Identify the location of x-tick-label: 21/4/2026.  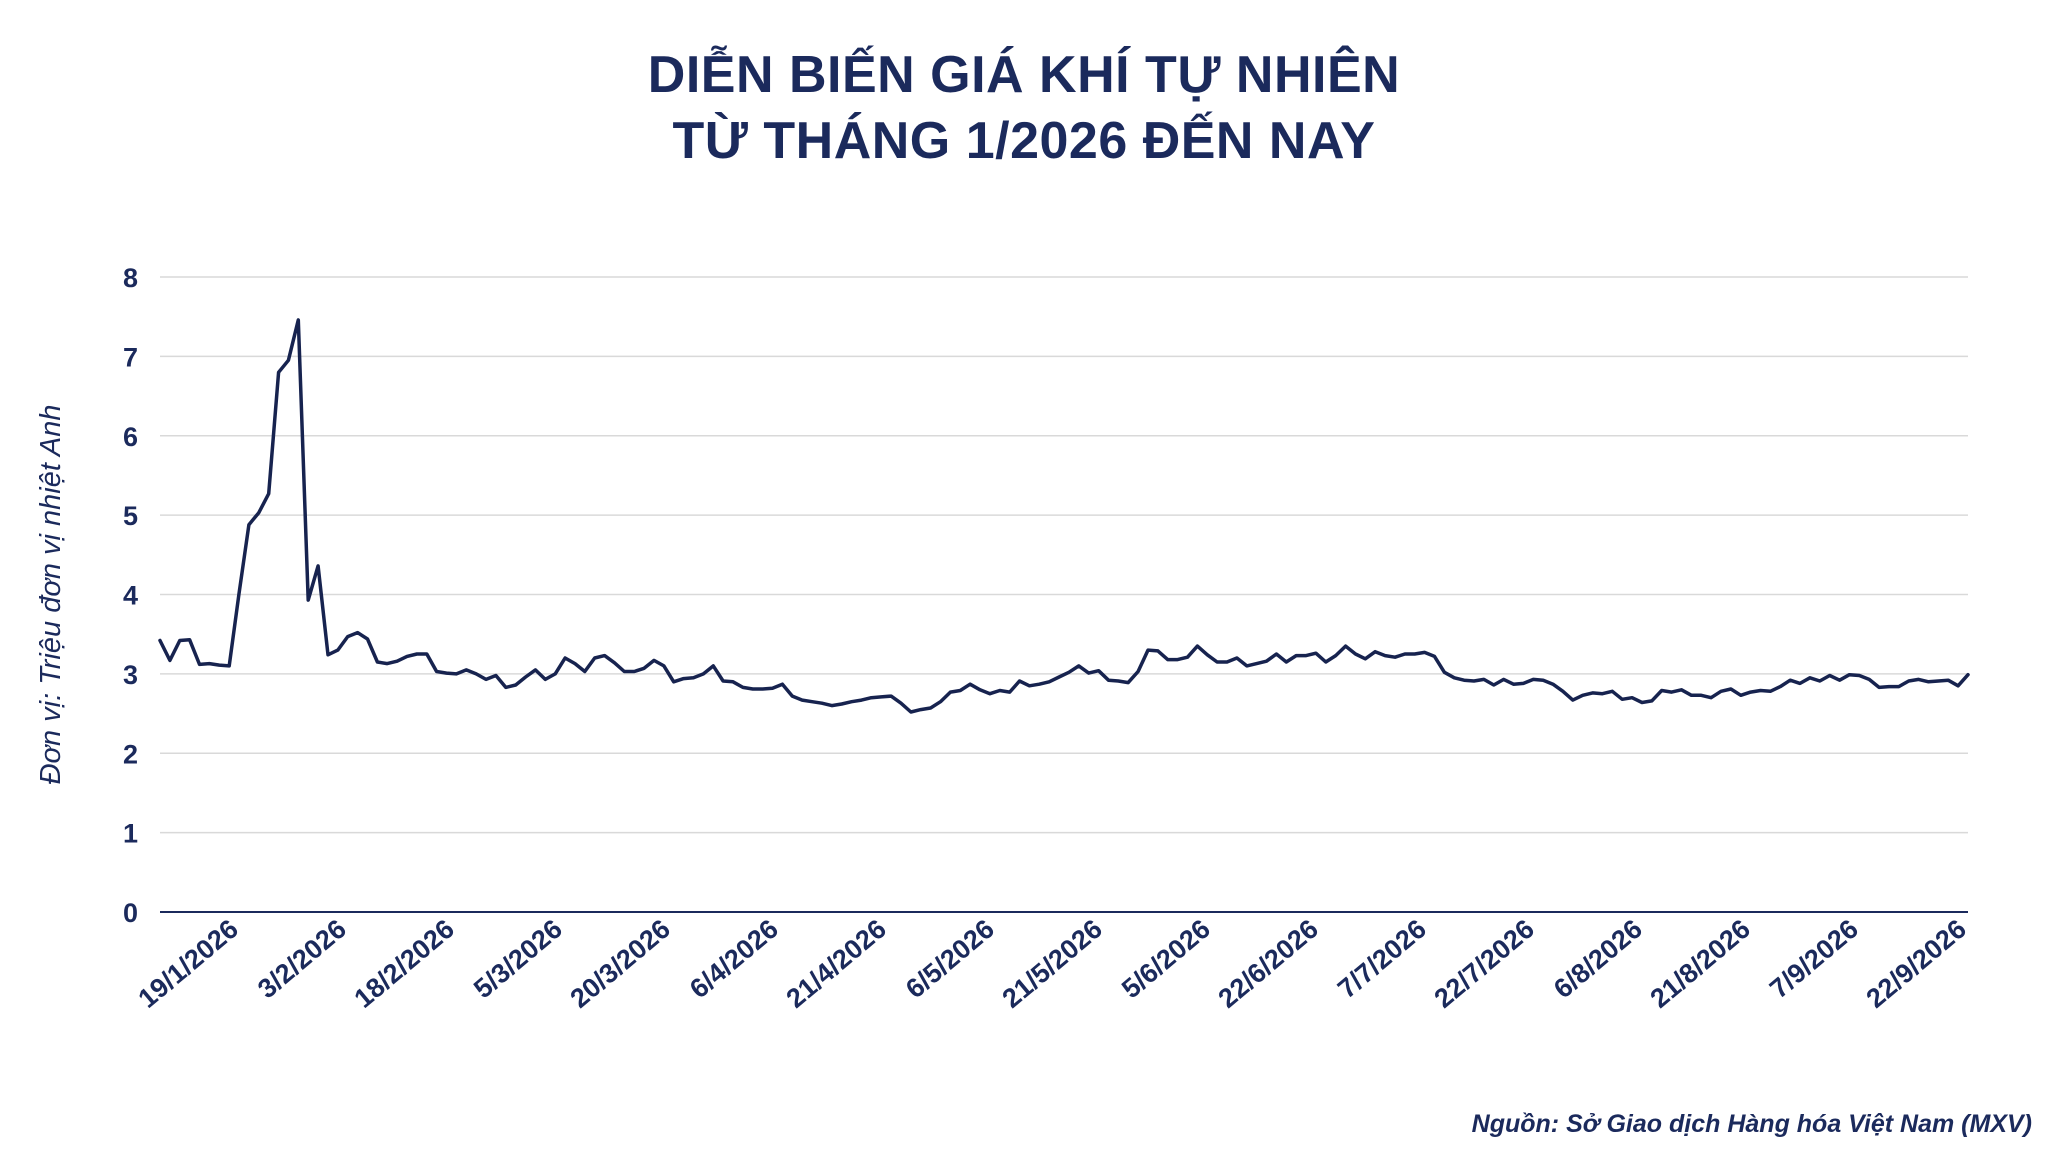
(836, 964).